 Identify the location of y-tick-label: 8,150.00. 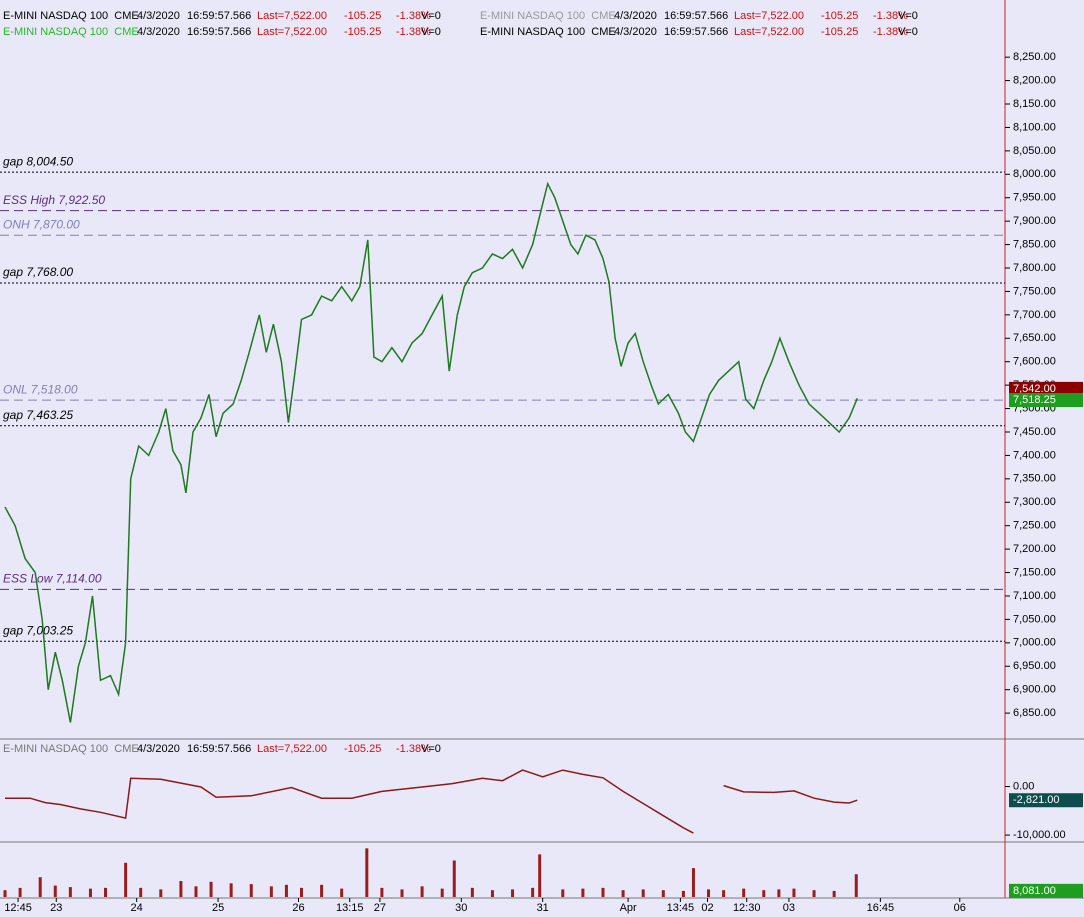
(1034, 104).